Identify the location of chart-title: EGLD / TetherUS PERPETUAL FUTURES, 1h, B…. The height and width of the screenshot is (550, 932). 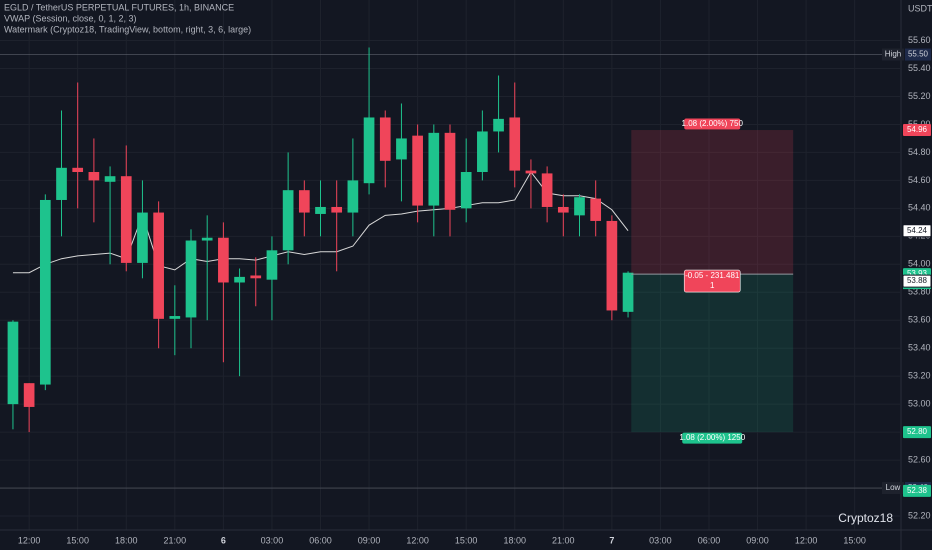
(119, 7).